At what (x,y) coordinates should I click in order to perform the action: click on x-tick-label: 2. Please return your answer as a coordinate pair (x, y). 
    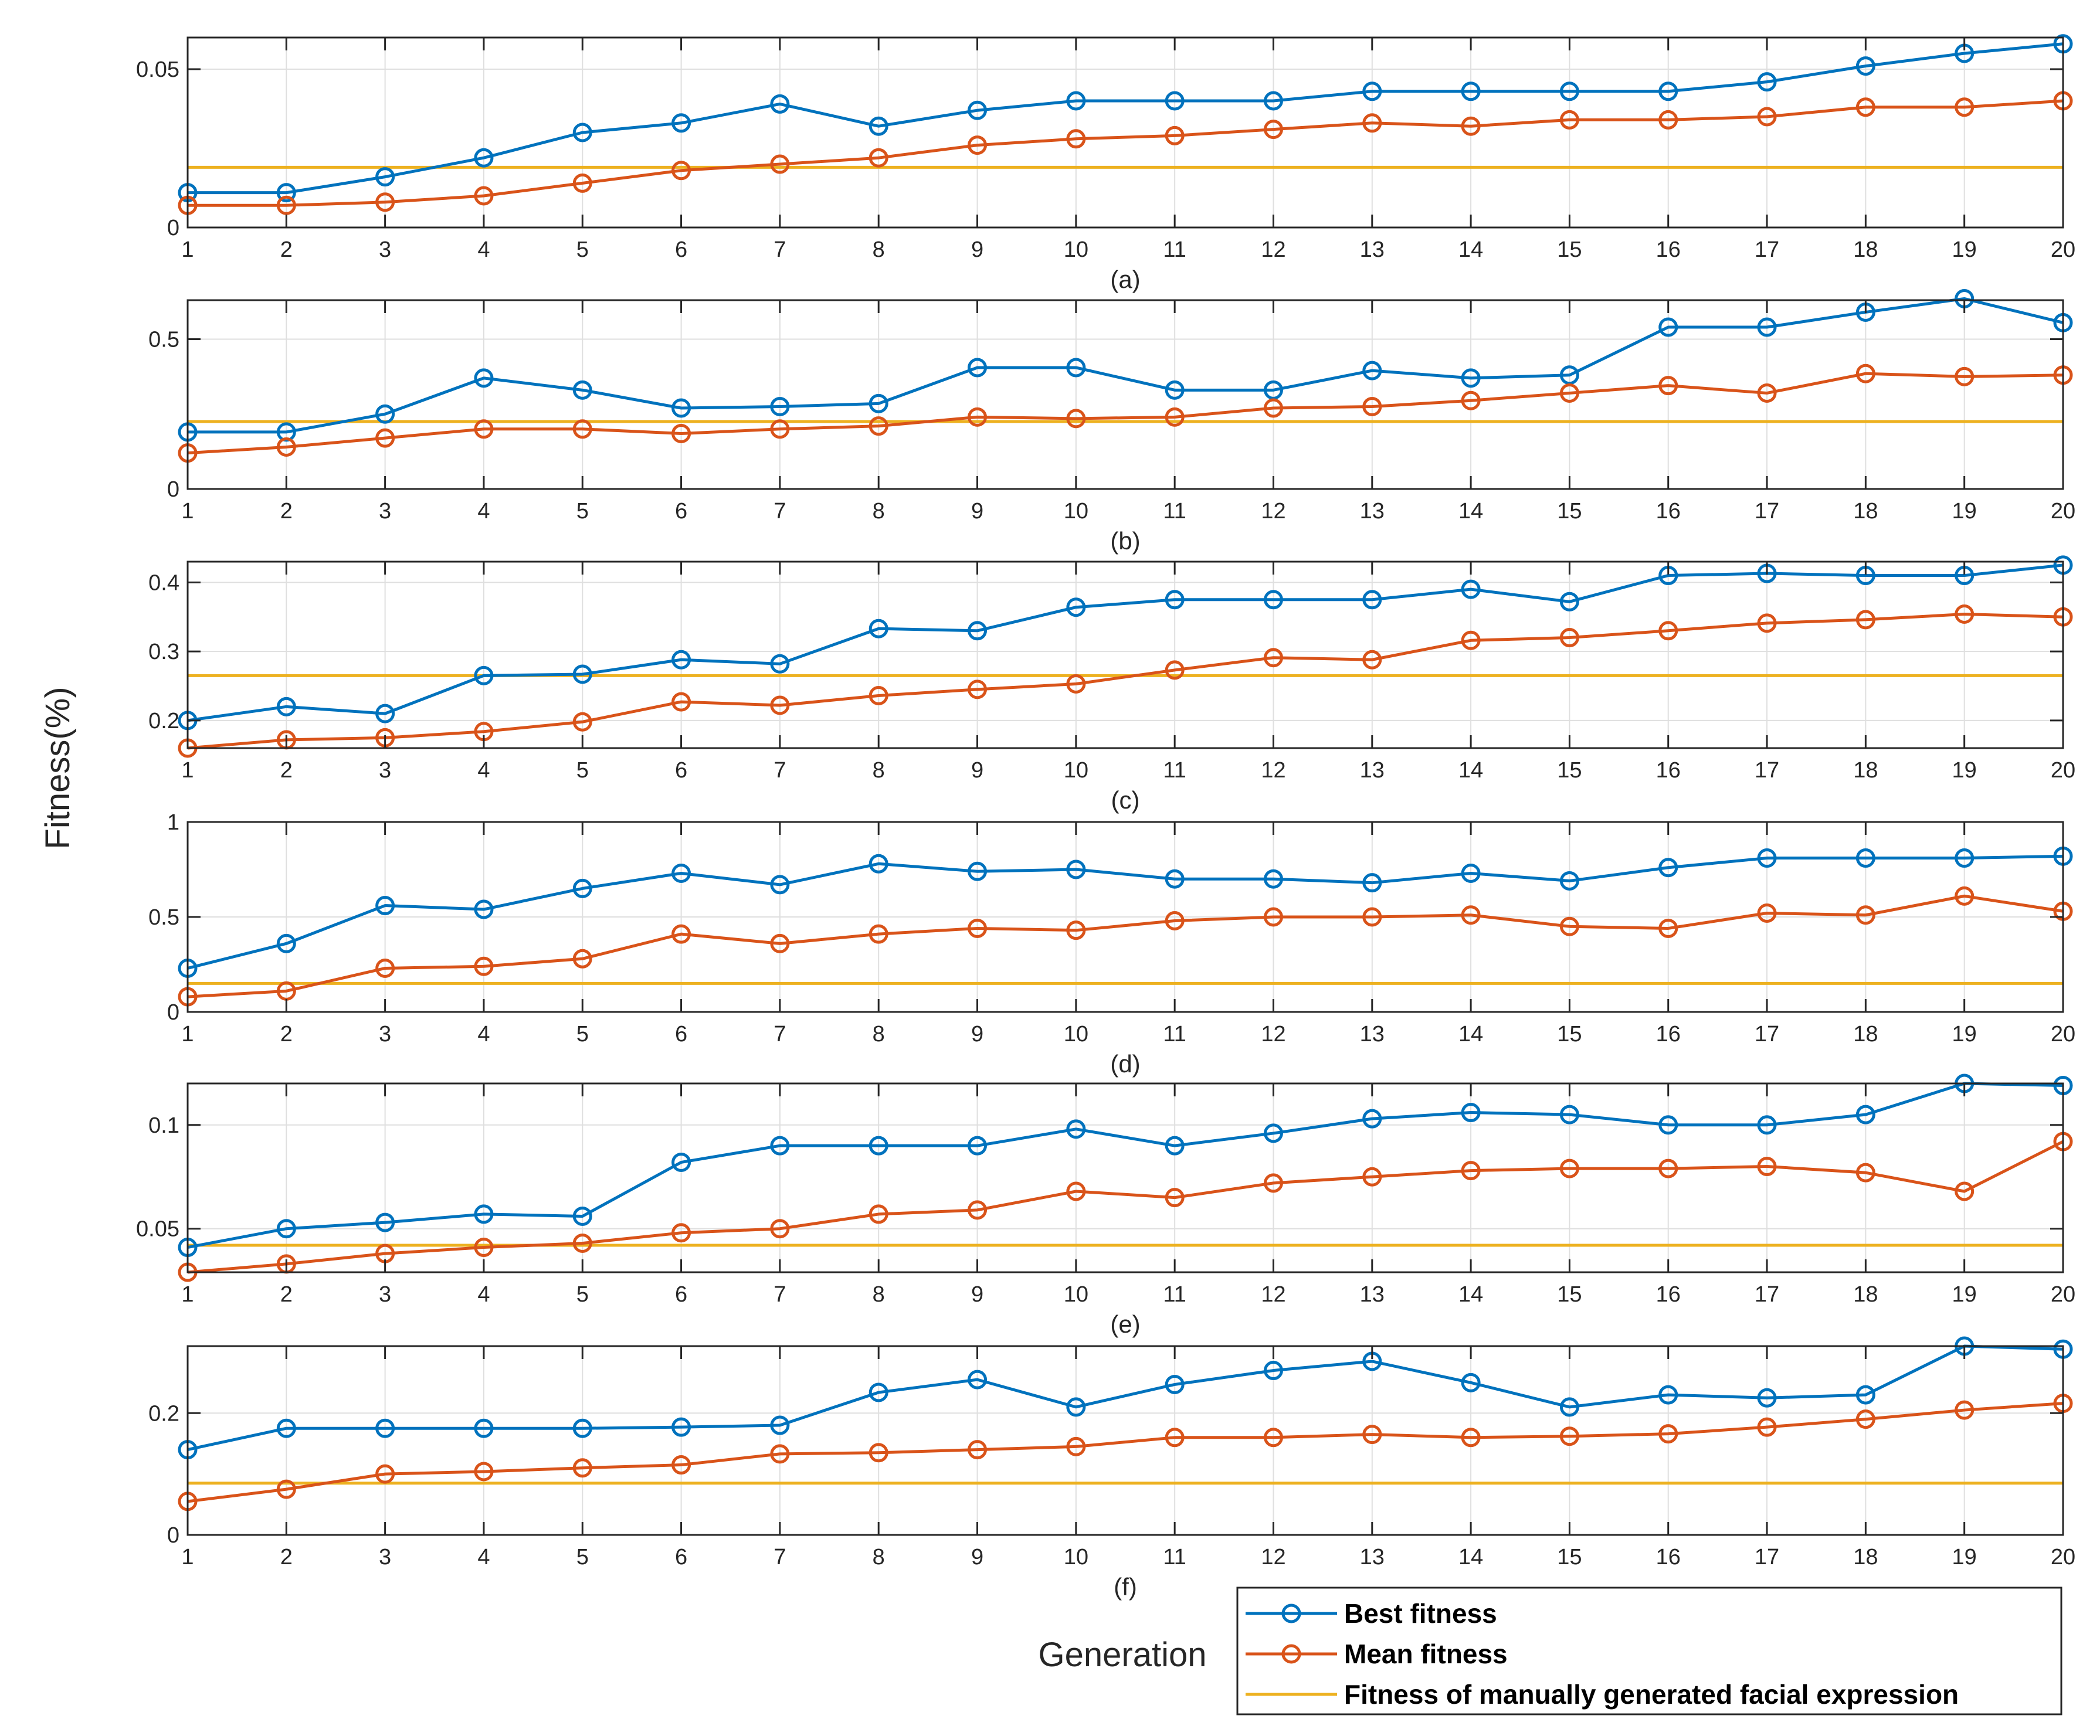
    Looking at the image, I should click on (286, 511).